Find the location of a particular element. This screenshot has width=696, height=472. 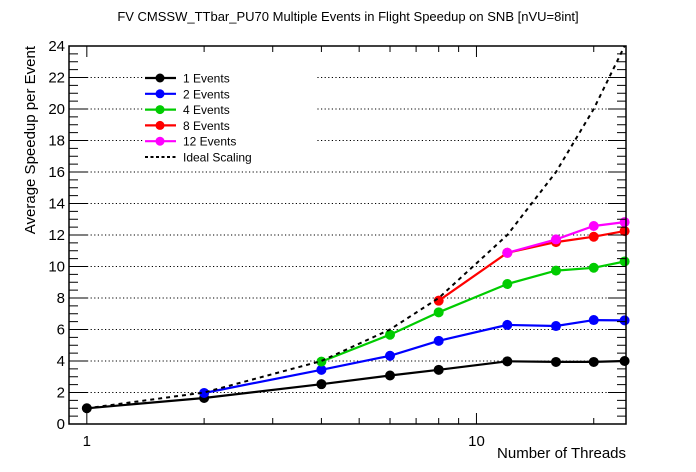

series-2-events is located at coordinates (414, 356).